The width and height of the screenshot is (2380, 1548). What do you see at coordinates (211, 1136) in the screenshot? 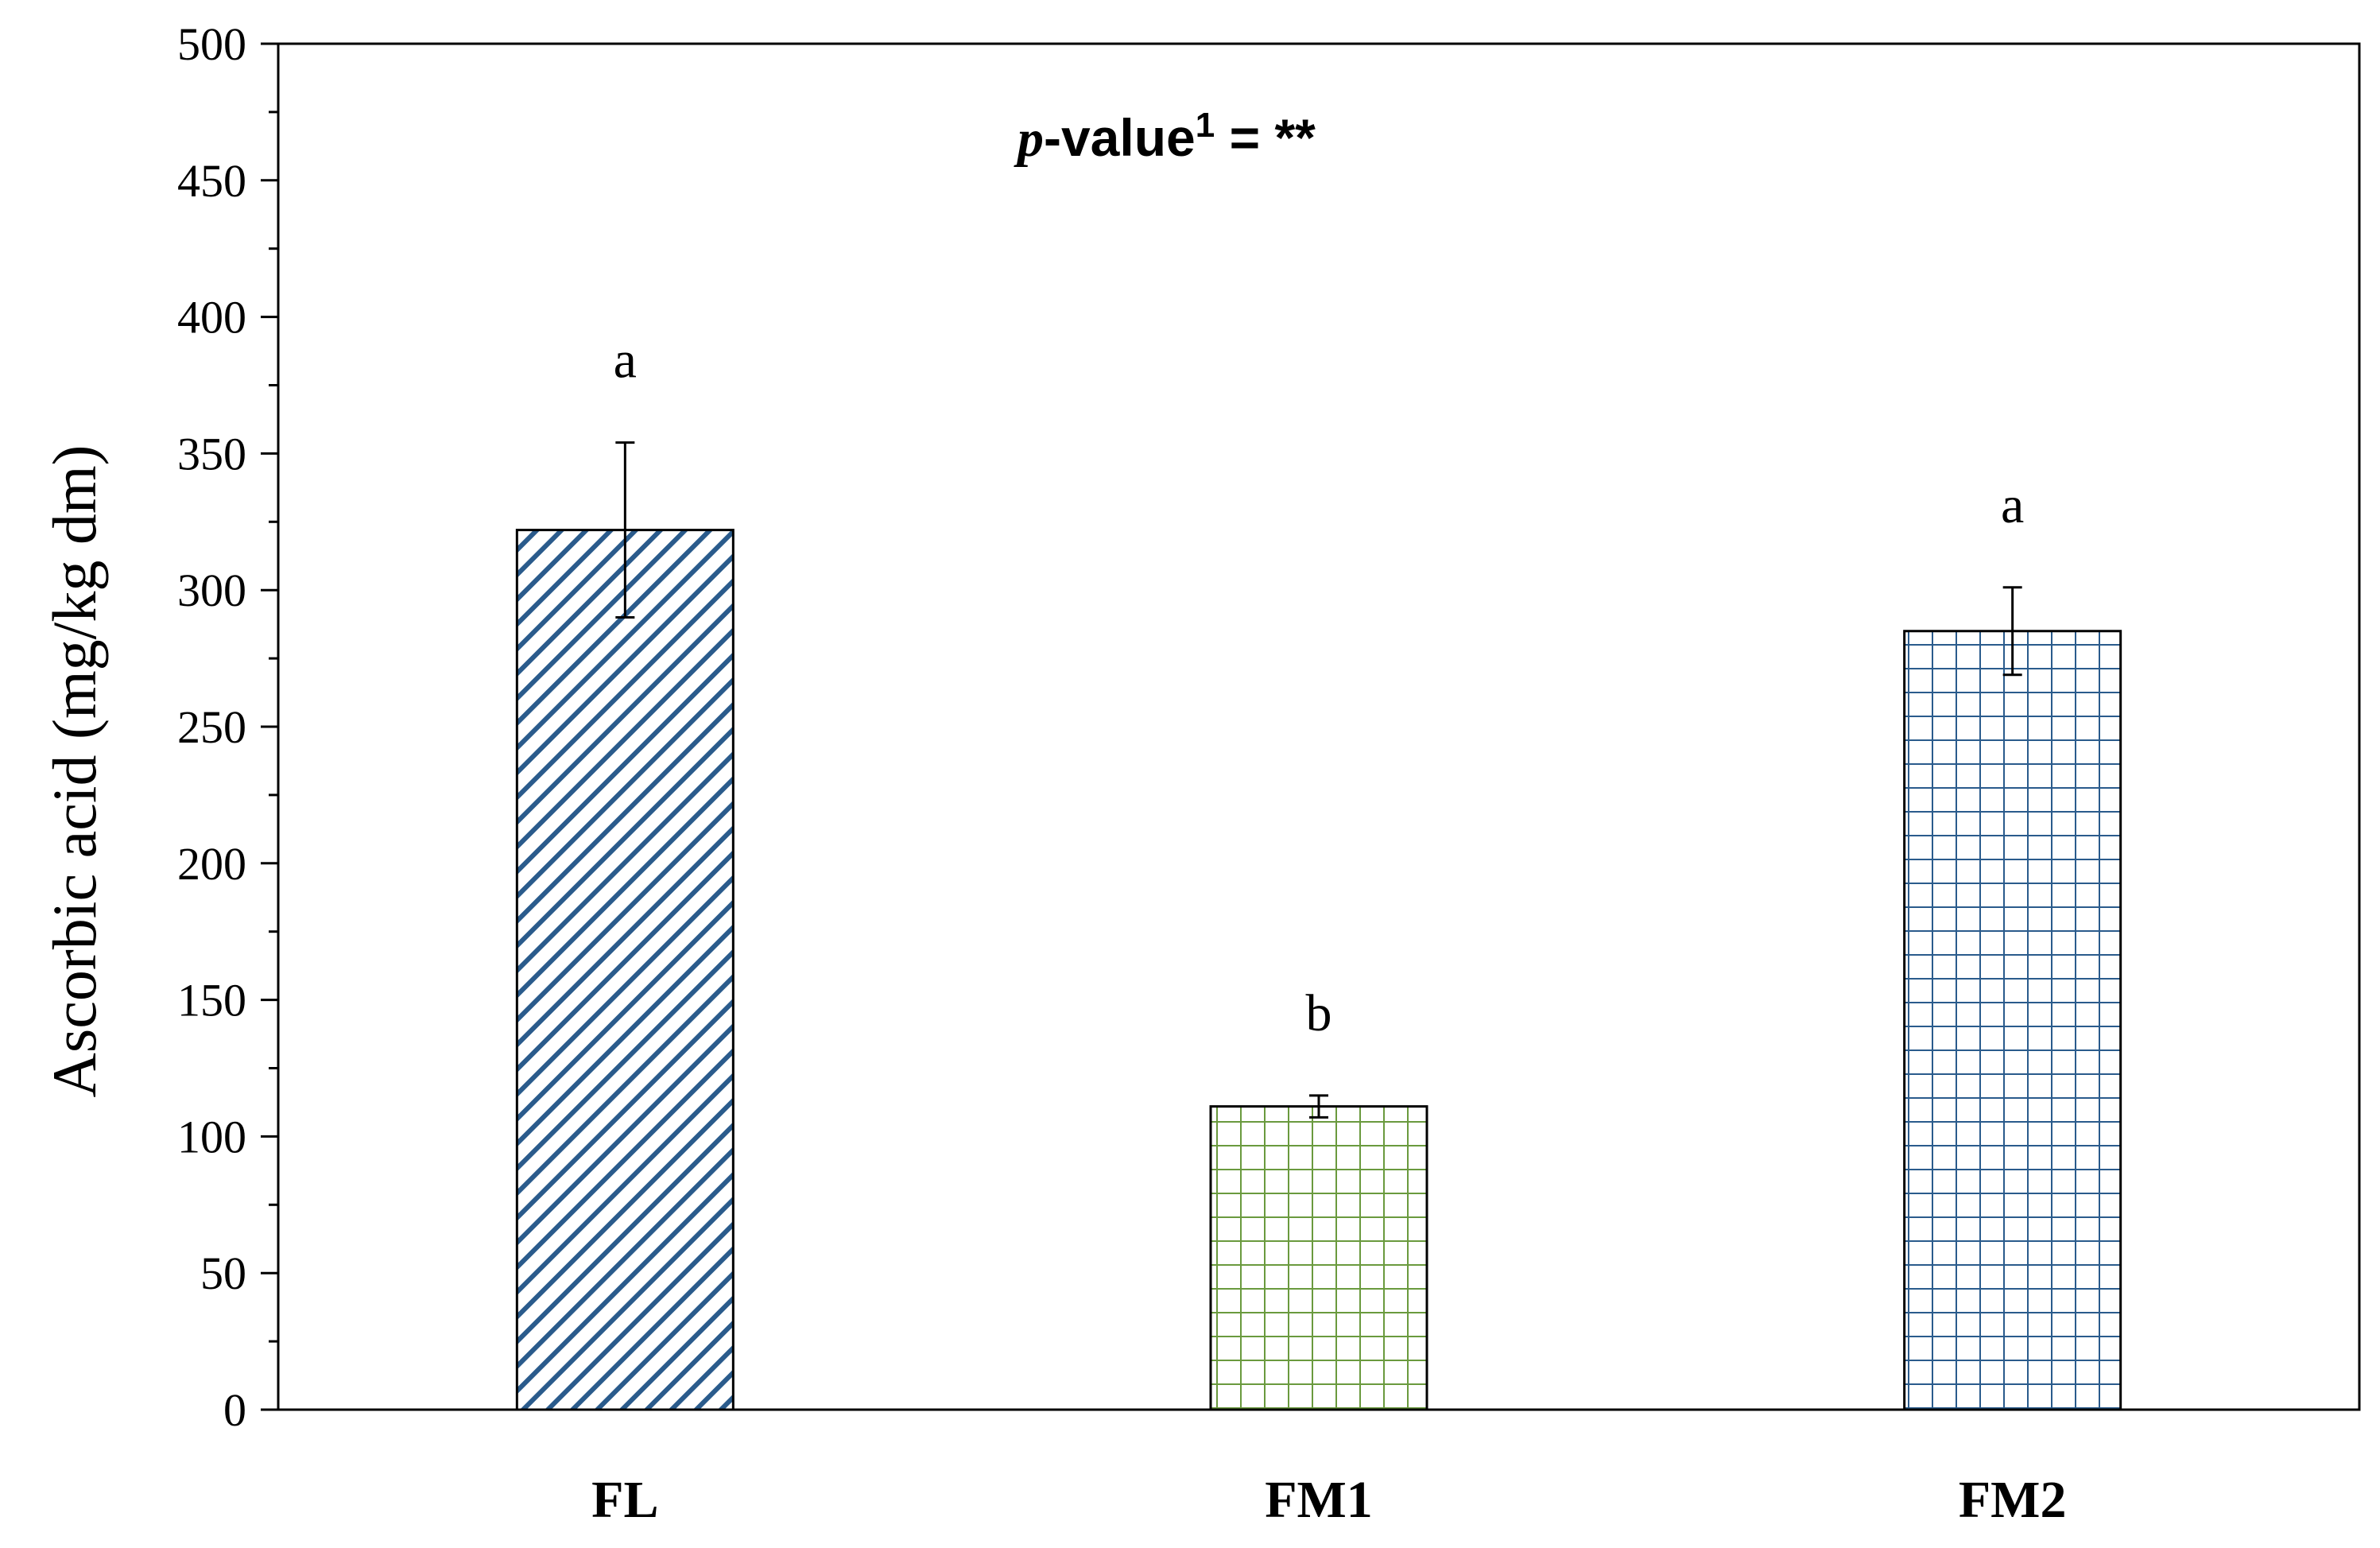
I see `y-tick-label: 100` at bounding box center [211, 1136].